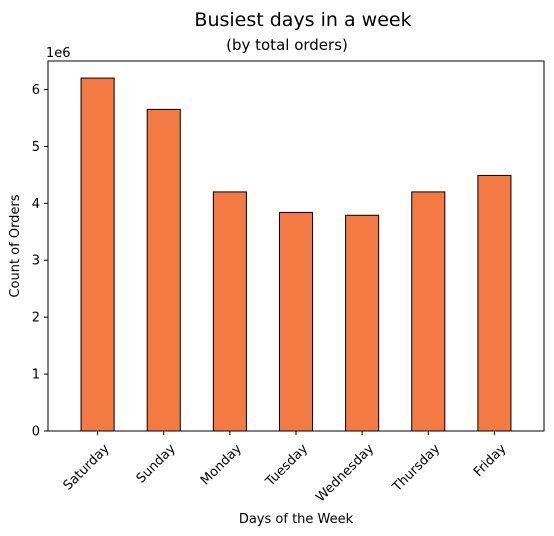 This screenshot has height=536, width=554. Describe the element at coordinates (36, 204) in the screenshot. I see `y-tick-label: 4` at that location.